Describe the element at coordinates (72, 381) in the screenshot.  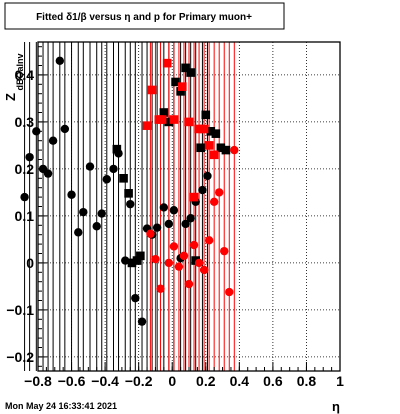
I see `x-tick-label: −0.6` at that location.